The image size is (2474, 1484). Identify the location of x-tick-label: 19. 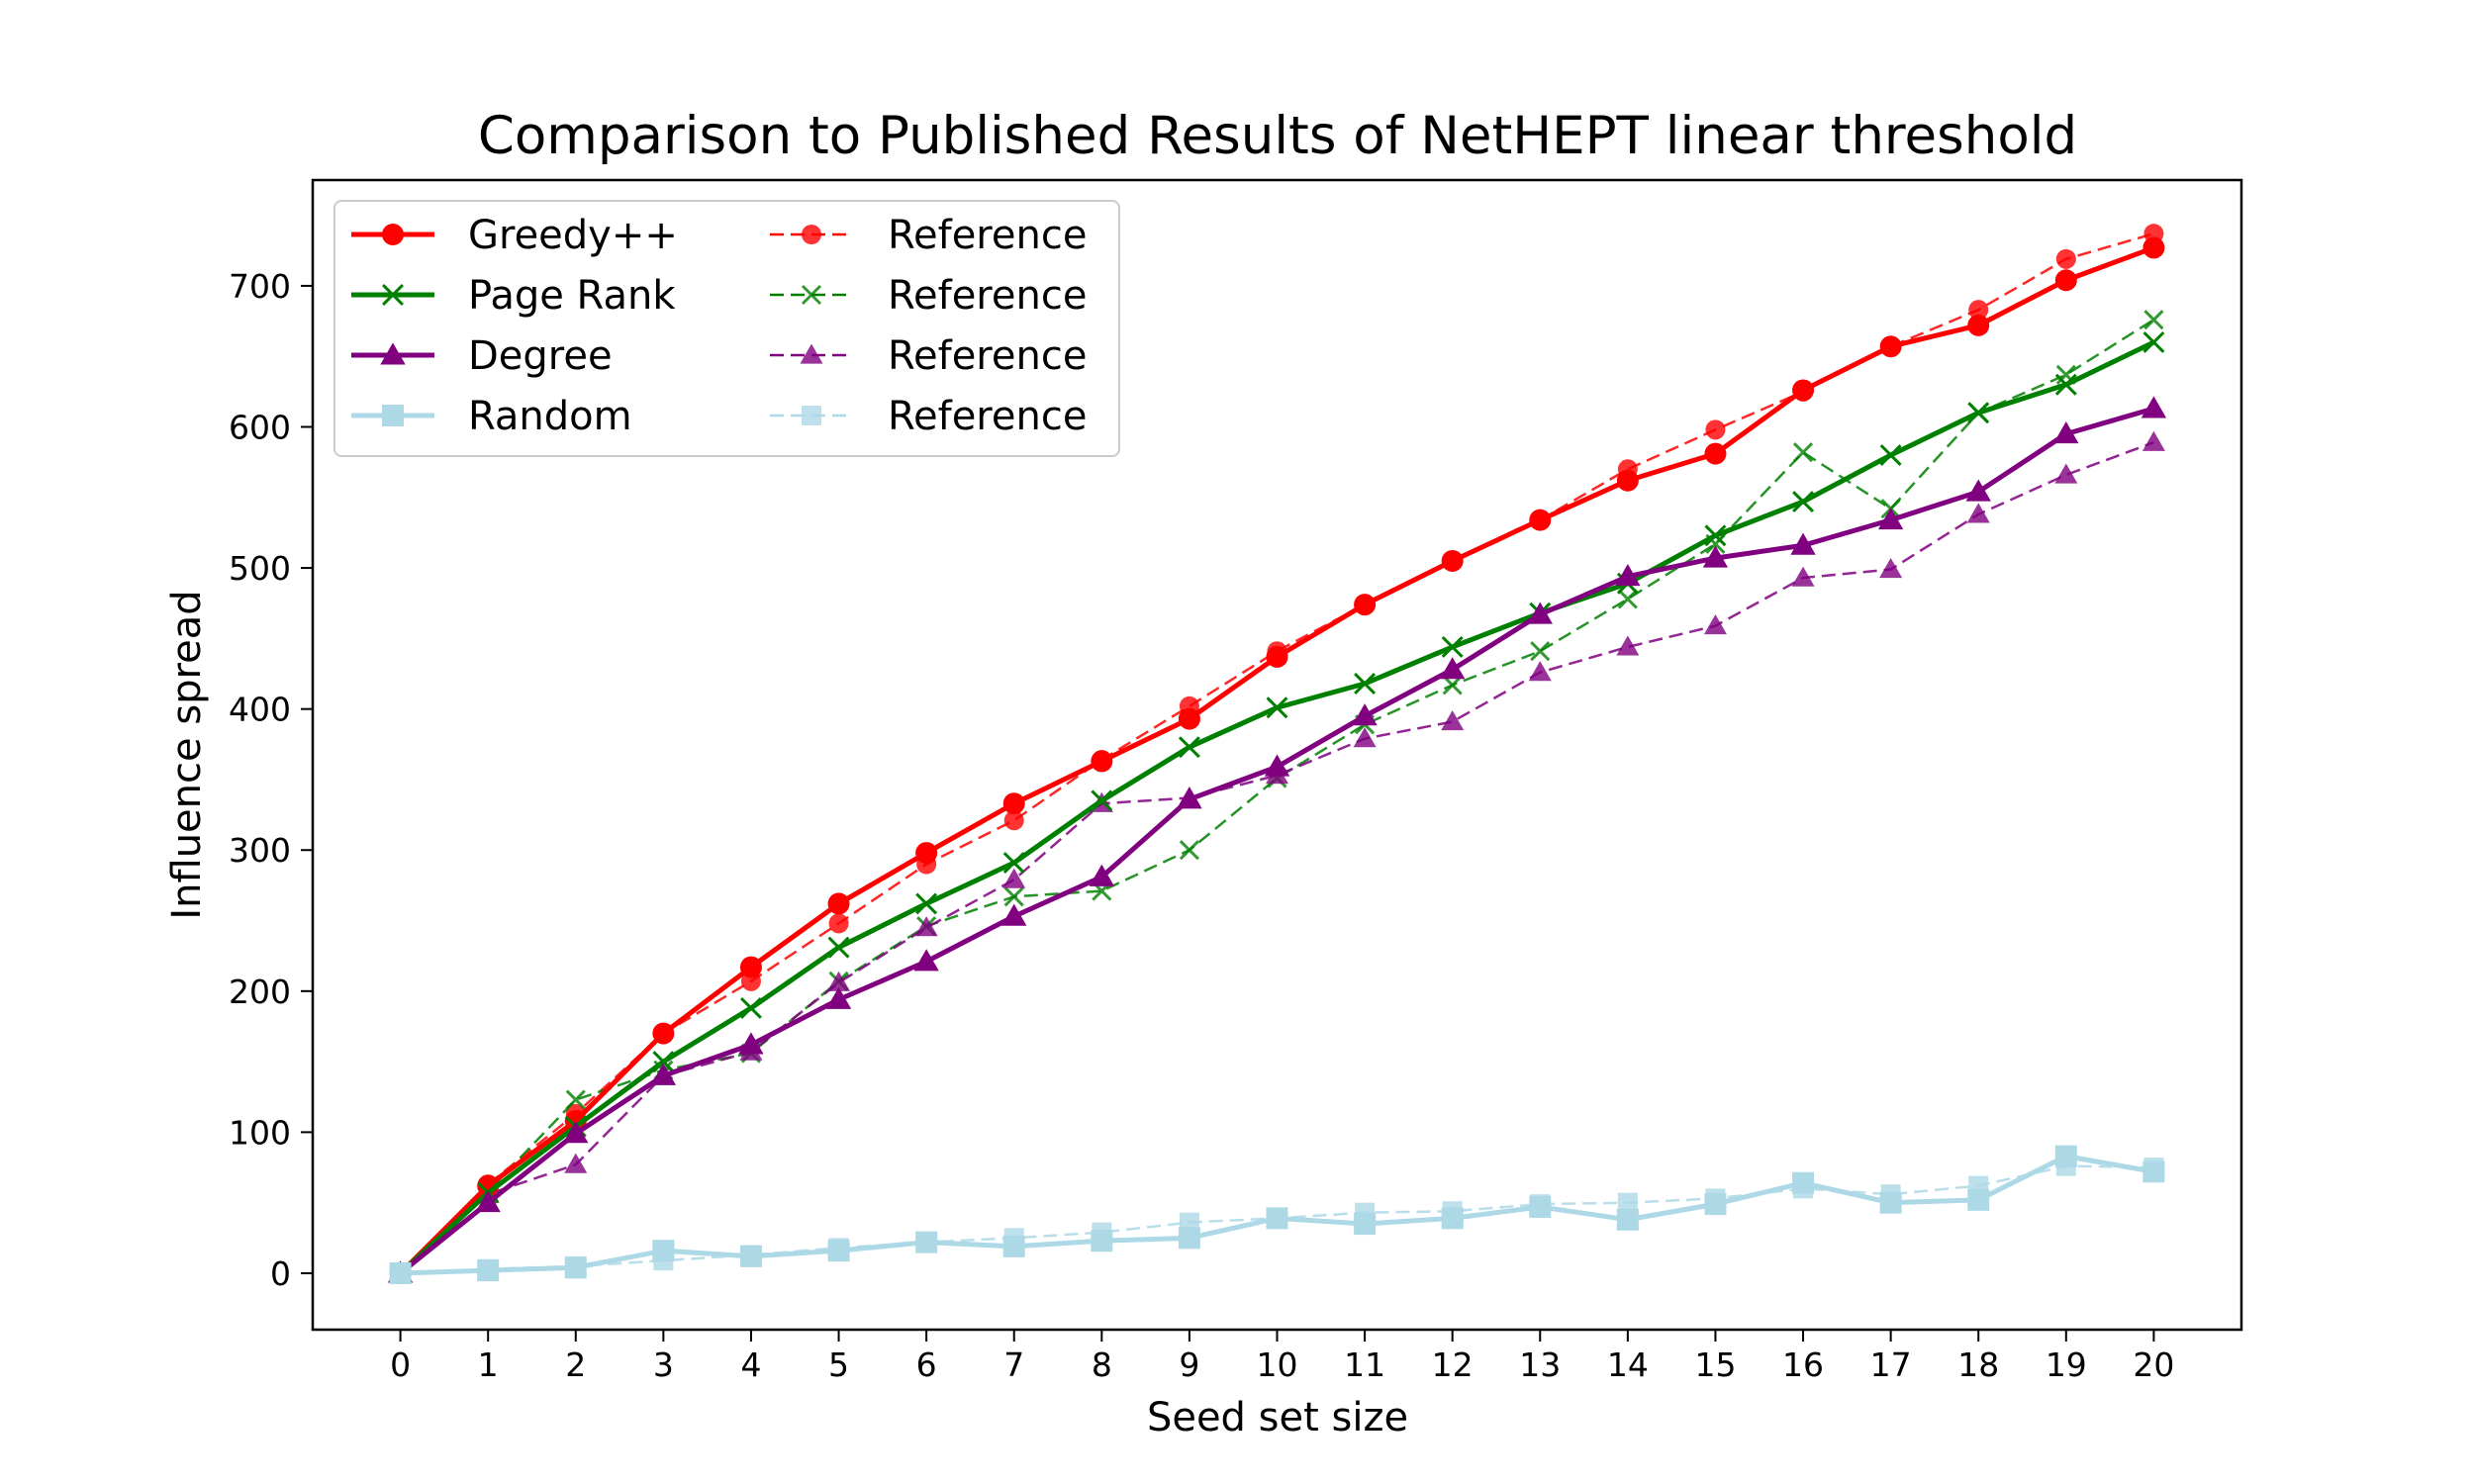
(2066, 1364).